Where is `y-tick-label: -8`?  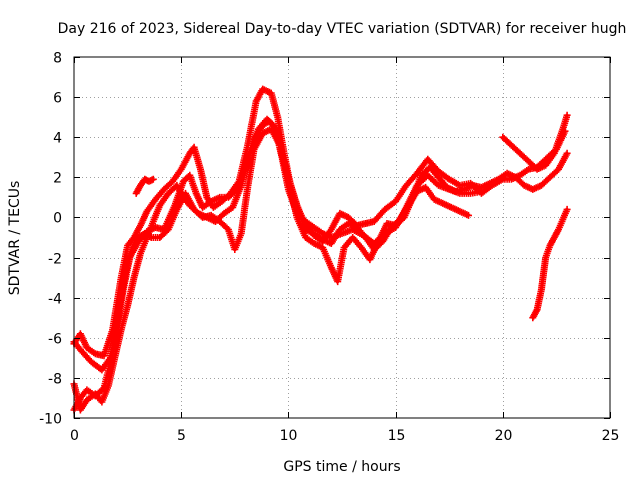
y-tick-label: -8 is located at coordinates (55, 380).